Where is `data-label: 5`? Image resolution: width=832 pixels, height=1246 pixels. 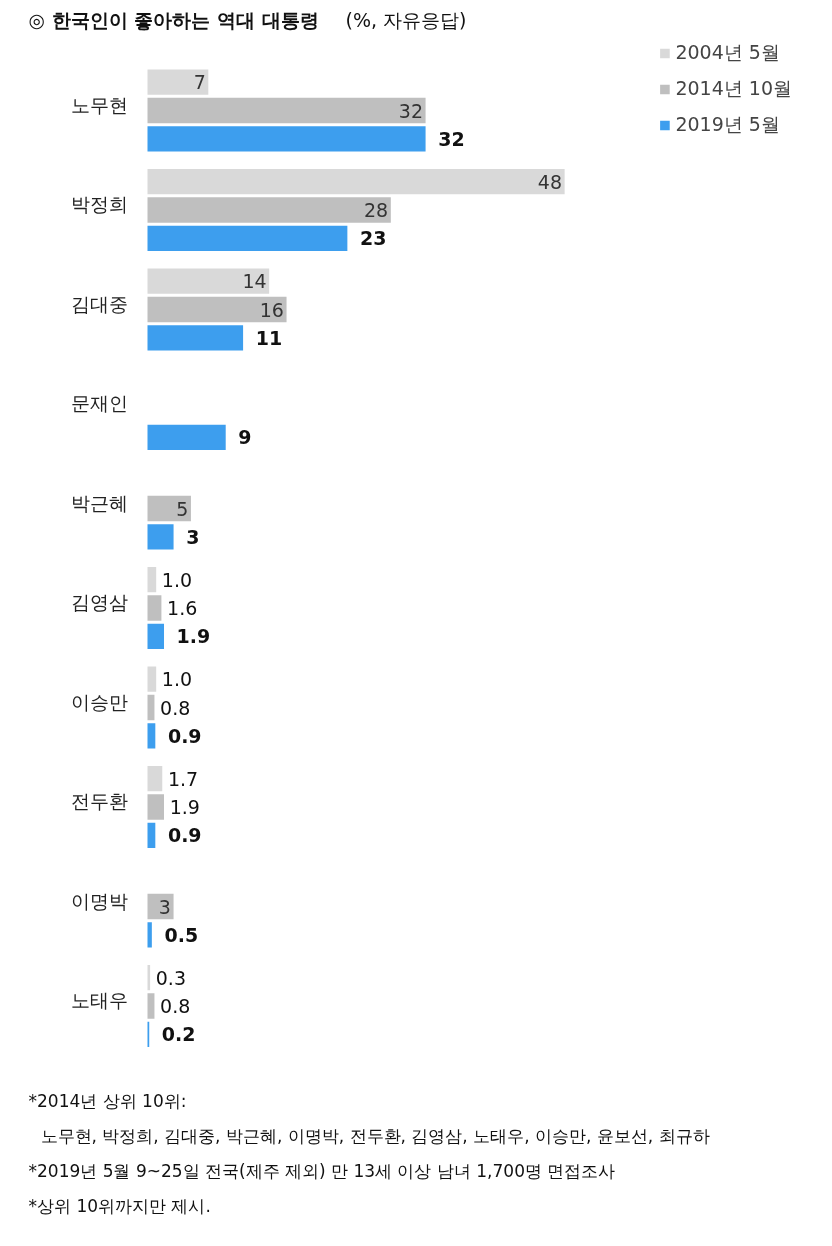
data-label: 5 is located at coordinates (182, 508).